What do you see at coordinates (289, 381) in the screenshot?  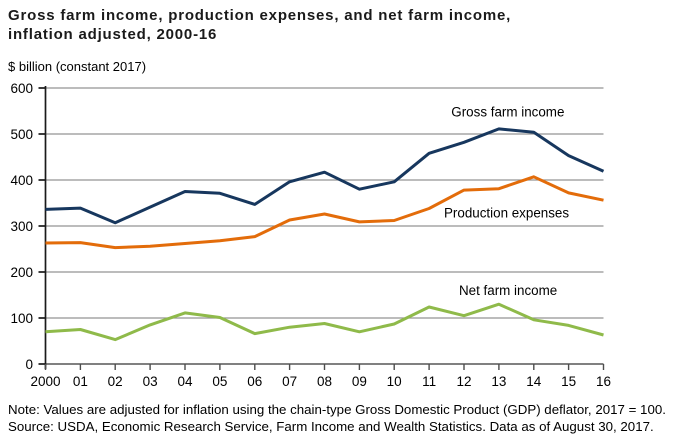 I see `svg-text: 07` at bounding box center [289, 381].